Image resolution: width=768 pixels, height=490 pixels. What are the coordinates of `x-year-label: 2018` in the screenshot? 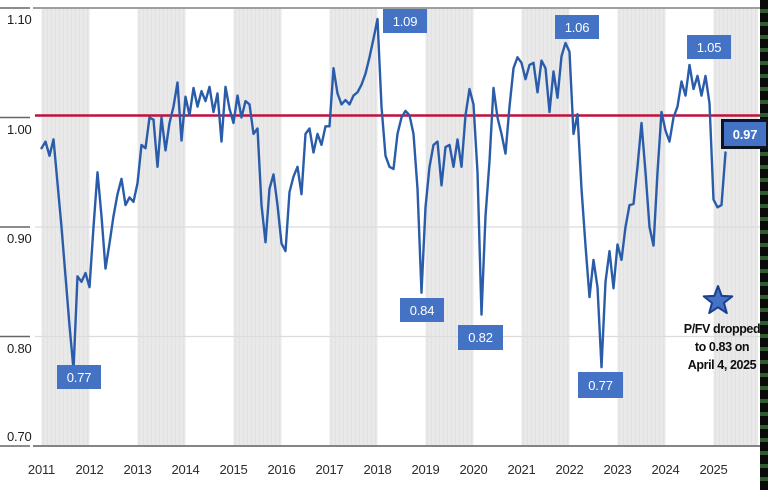 It's located at (377, 469).